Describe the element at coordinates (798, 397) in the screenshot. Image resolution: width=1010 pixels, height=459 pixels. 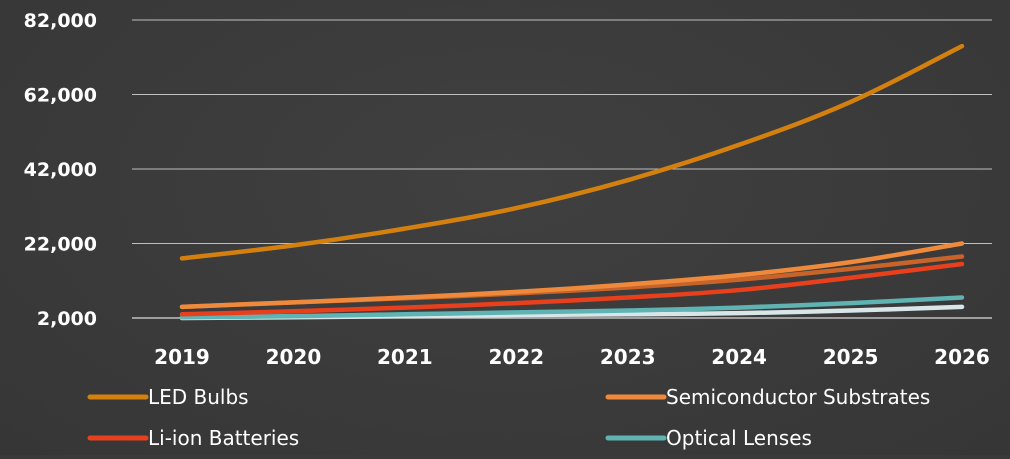
I see `legend-label: Semiconductor Substrates` at that location.